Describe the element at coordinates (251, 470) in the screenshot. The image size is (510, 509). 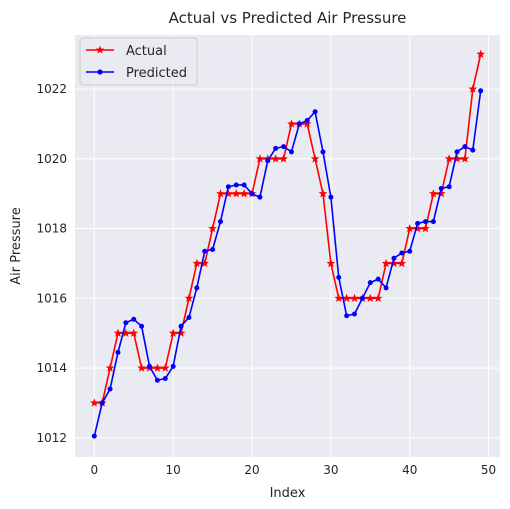
I see `x-tick-label: 20` at that location.